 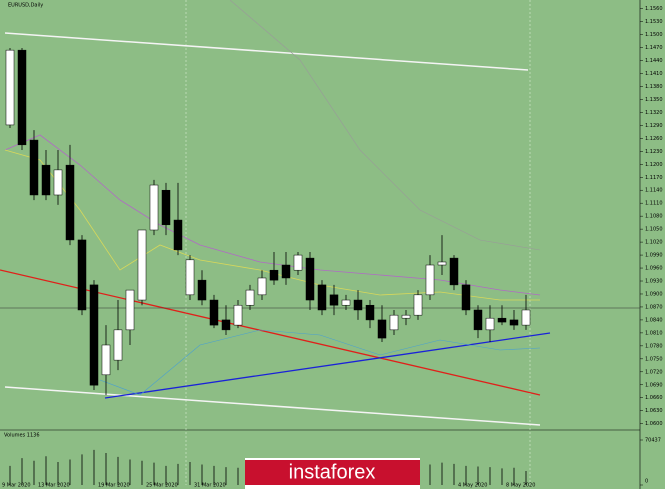 I want to click on y-tick-label: 1.0630, so click(x=654, y=411).